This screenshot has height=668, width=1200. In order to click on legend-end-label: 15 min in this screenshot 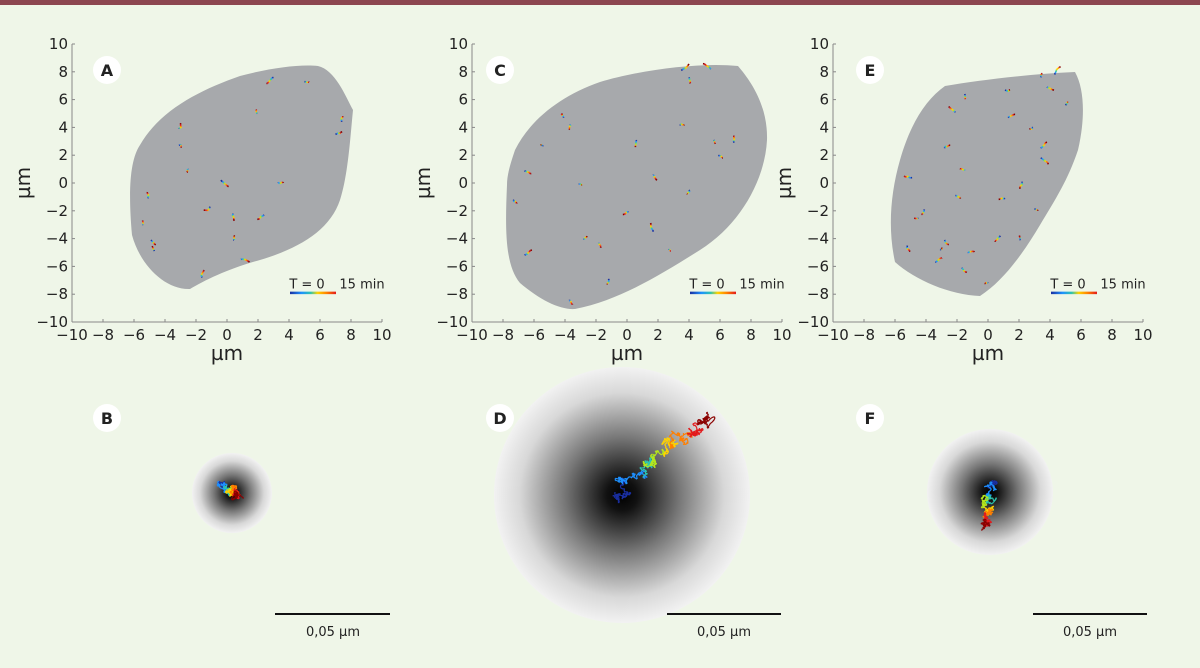, I will do `click(1122, 285)`.